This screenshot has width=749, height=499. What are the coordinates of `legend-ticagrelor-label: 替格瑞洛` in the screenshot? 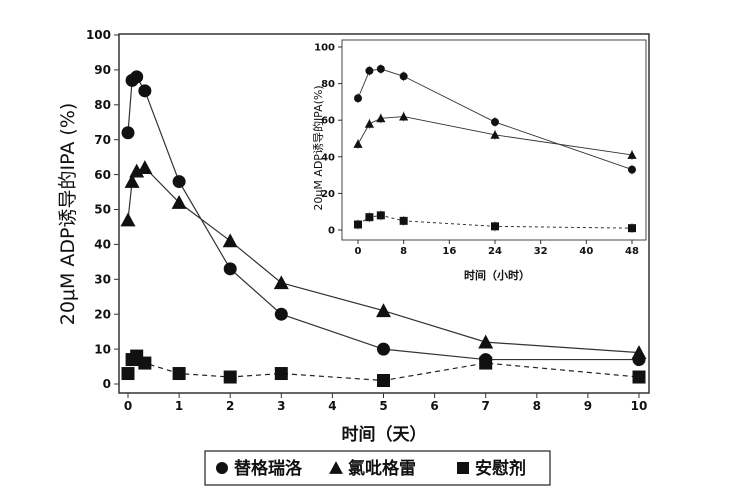 It's located at (268, 468).